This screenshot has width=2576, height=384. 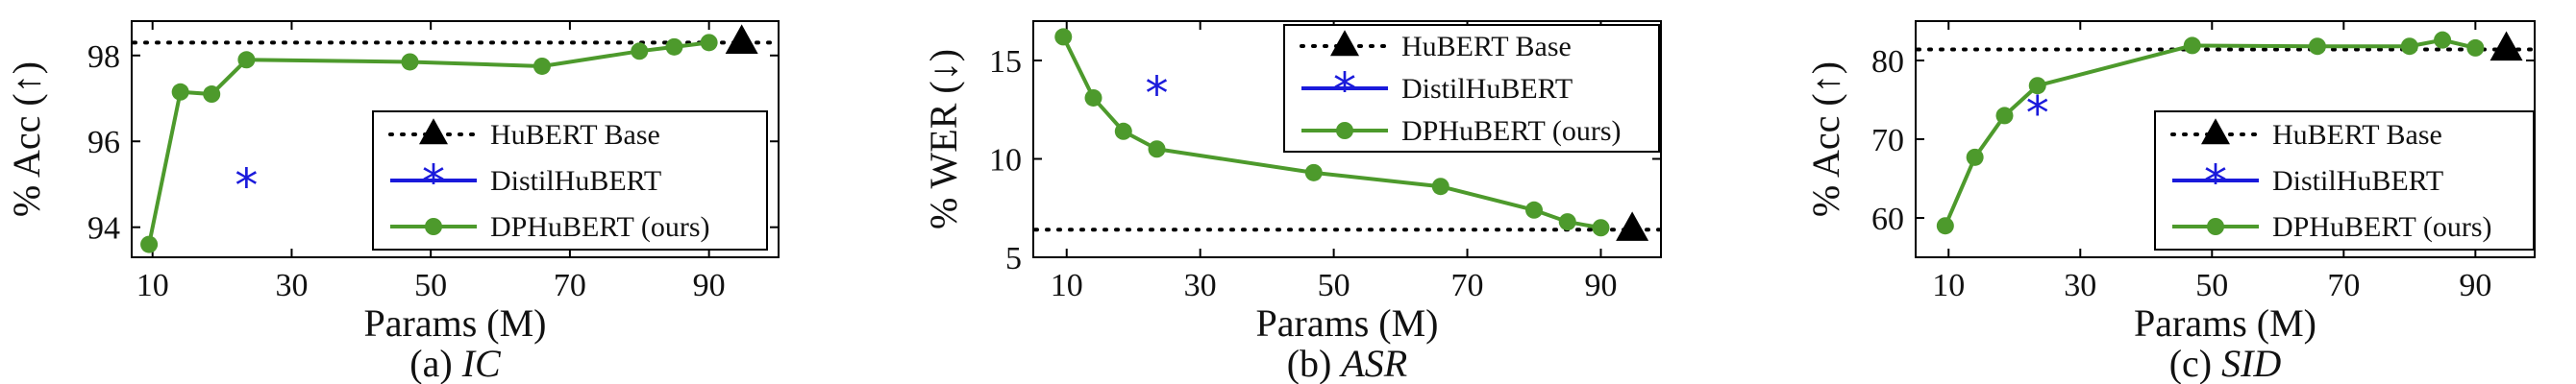 What do you see at coordinates (1006, 62) in the screenshot?
I see `y-tick-label: 15` at bounding box center [1006, 62].